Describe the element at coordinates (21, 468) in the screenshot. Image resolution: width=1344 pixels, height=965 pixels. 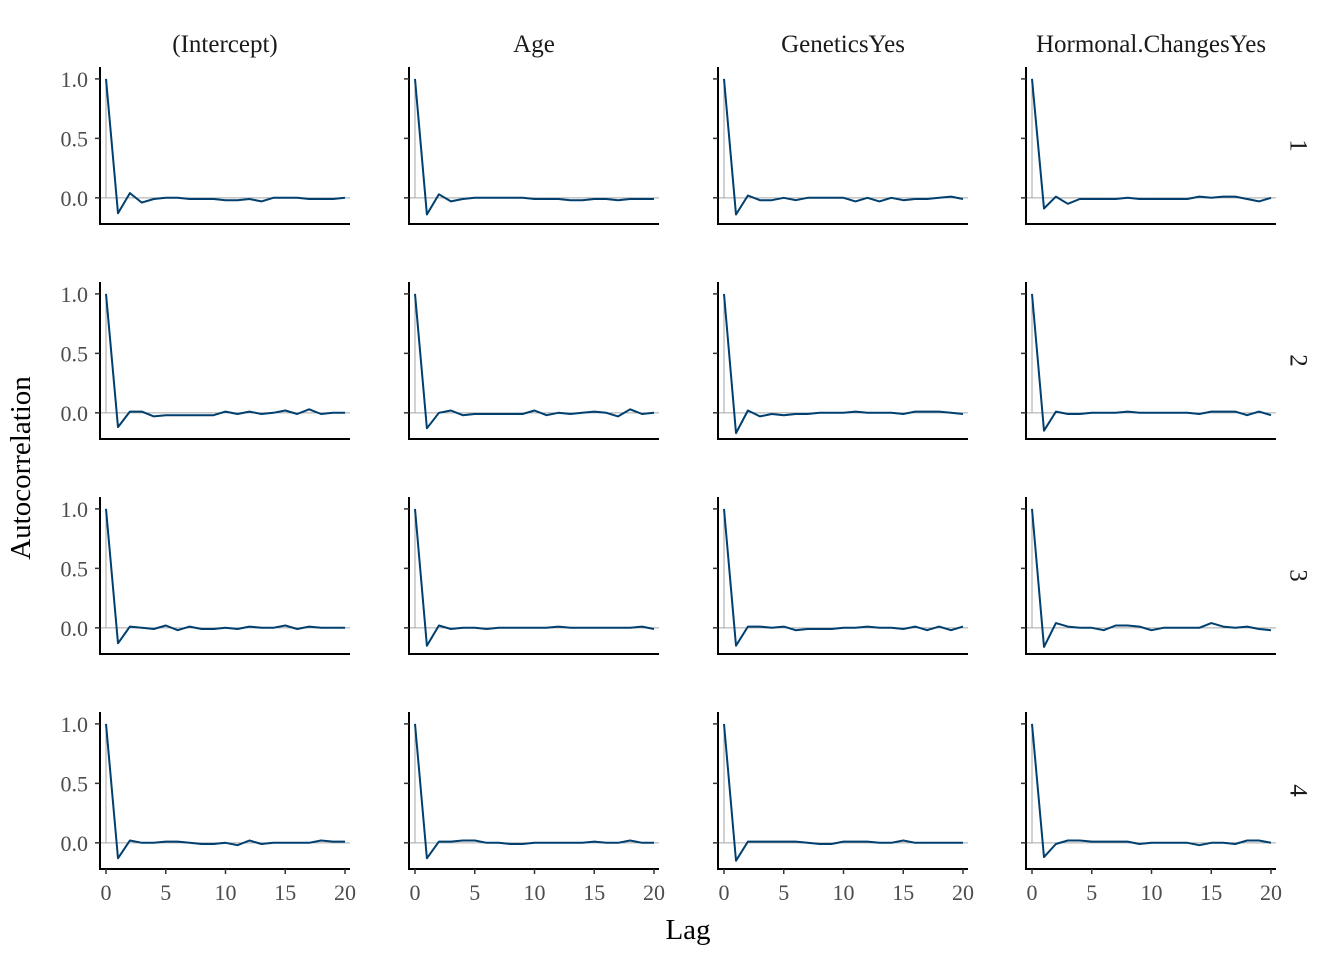
I see `y-axis-title: Autocorrelation` at that location.